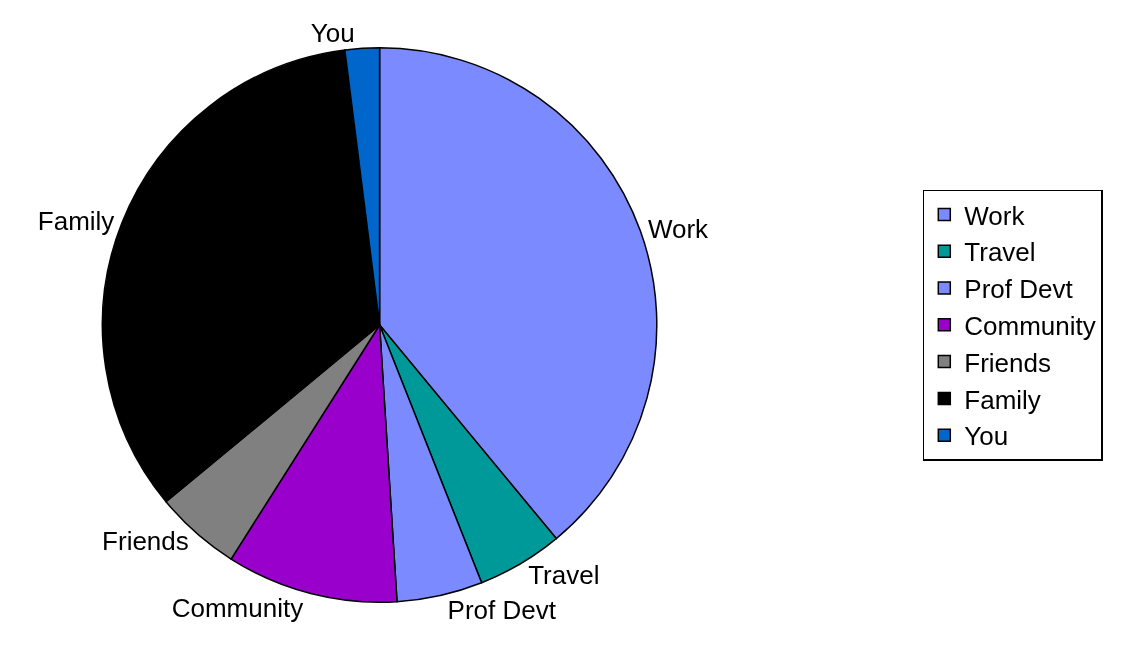 This screenshot has height=650, width=1140. Describe the element at coordinates (1007, 362) in the screenshot. I see `legend-label: Friends` at that location.